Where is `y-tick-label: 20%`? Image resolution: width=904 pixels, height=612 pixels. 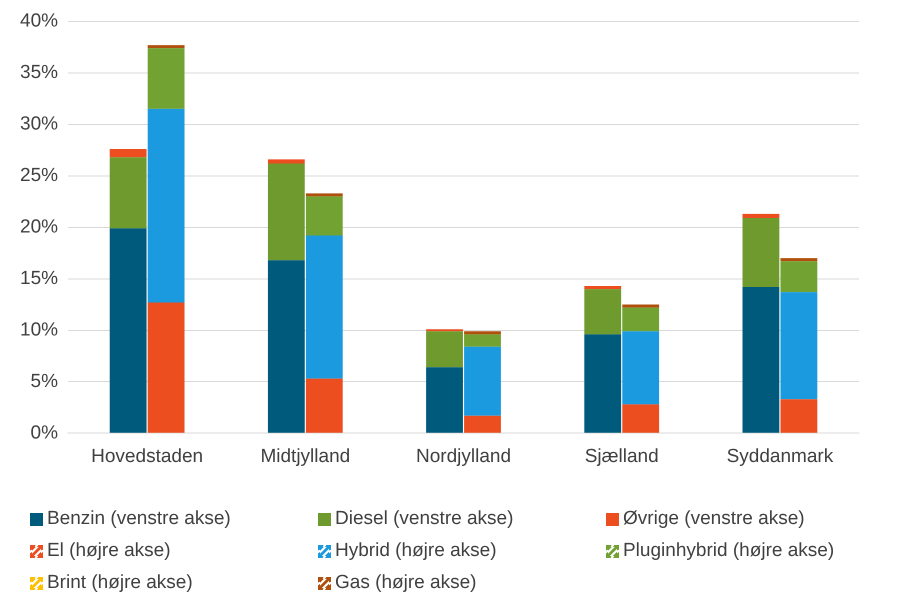 y-tick-label: 20% is located at coordinates (39, 227).